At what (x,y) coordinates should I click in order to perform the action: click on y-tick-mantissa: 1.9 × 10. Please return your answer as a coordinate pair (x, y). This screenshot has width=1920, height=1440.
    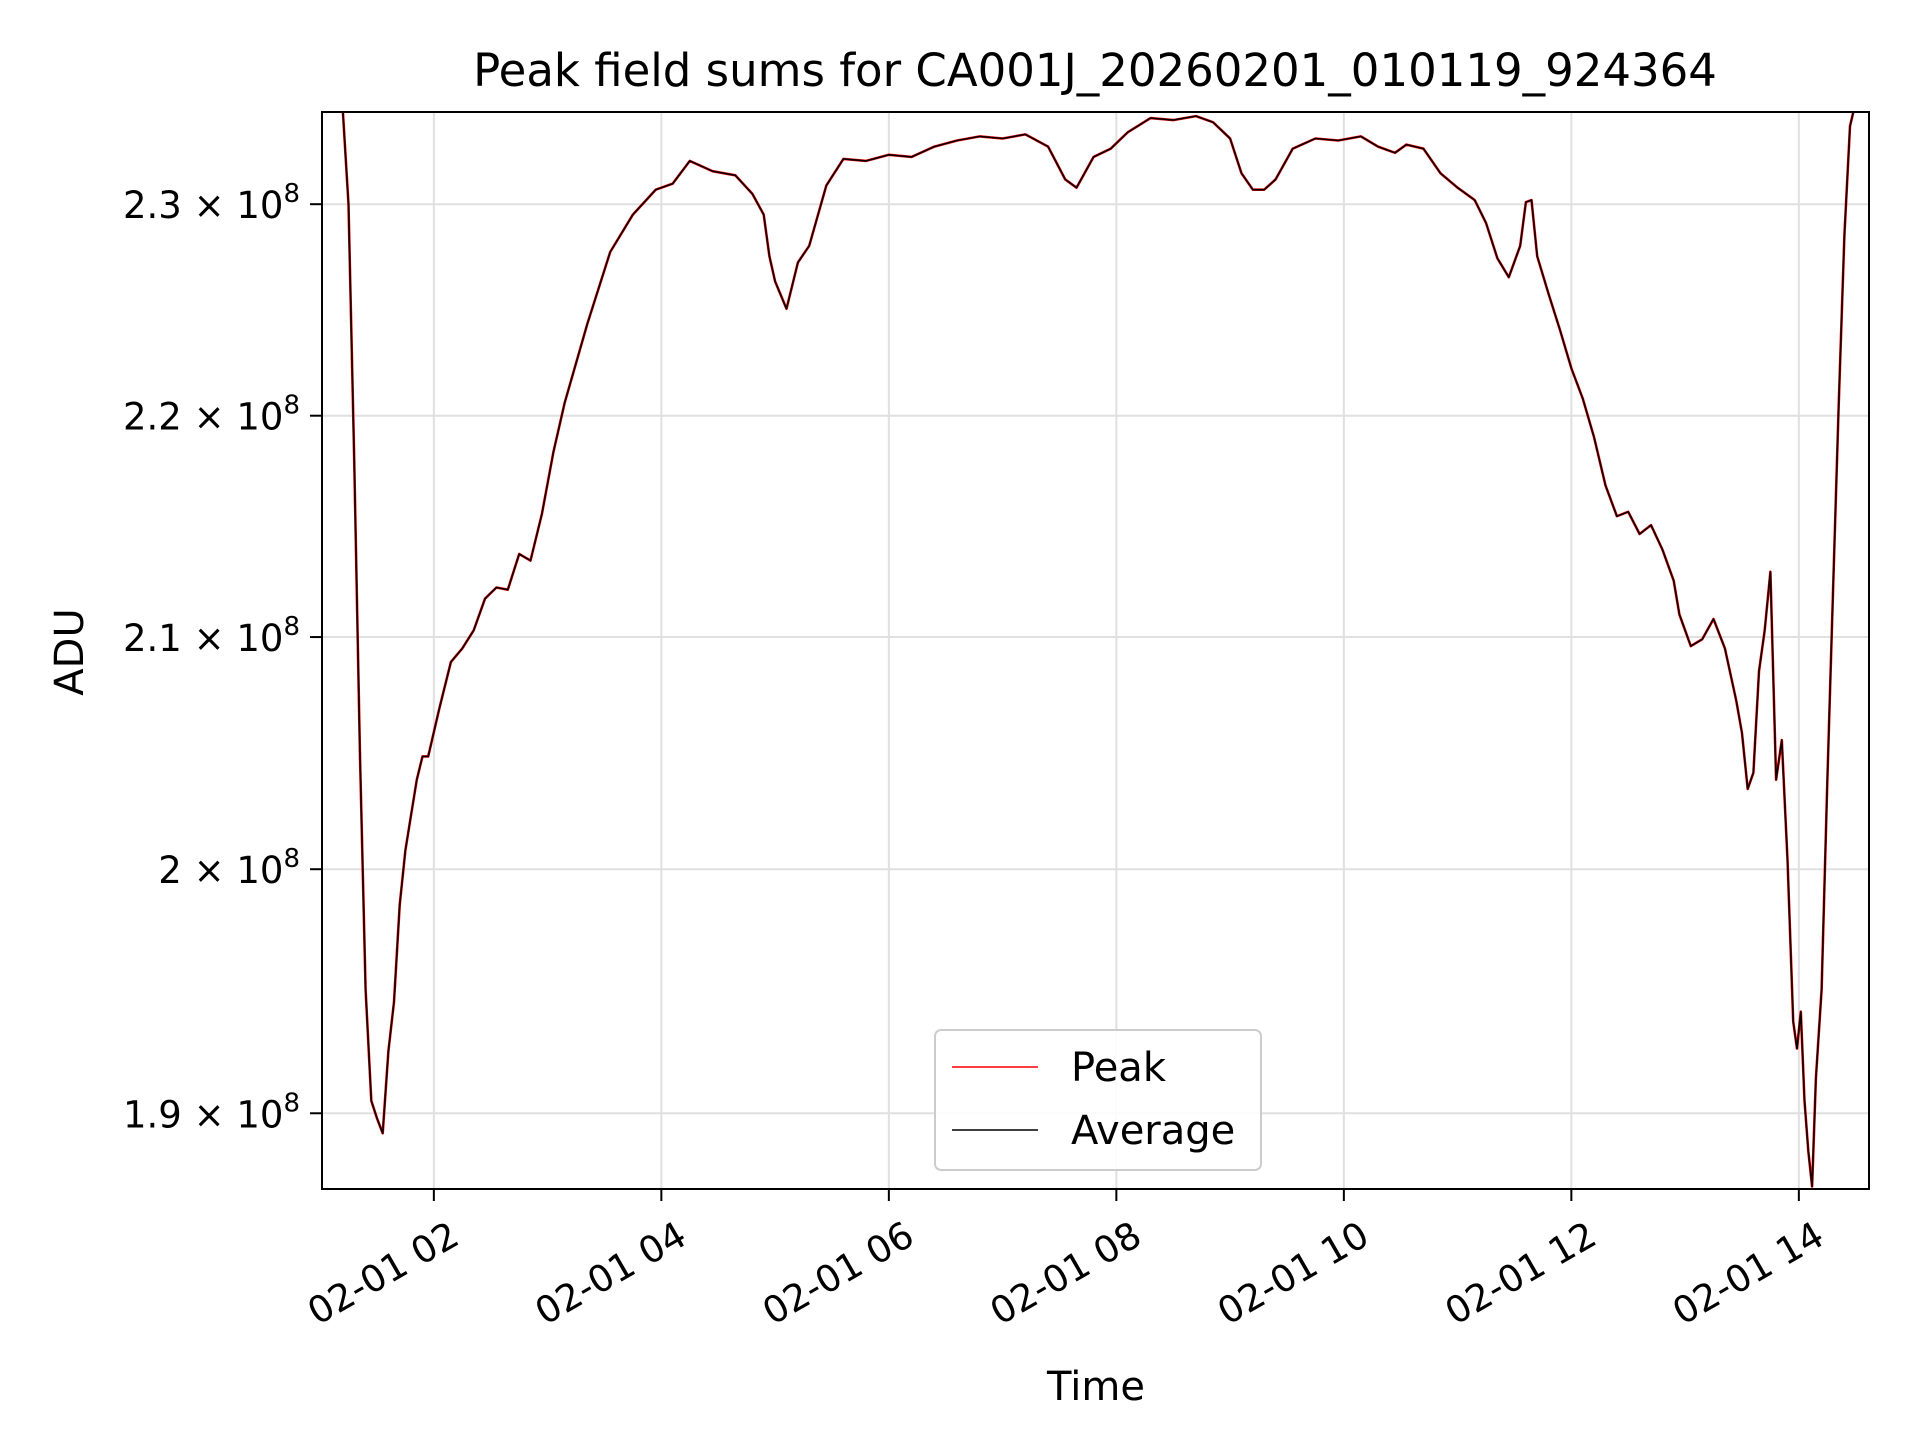
    Looking at the image, I should click on (203, 1114).